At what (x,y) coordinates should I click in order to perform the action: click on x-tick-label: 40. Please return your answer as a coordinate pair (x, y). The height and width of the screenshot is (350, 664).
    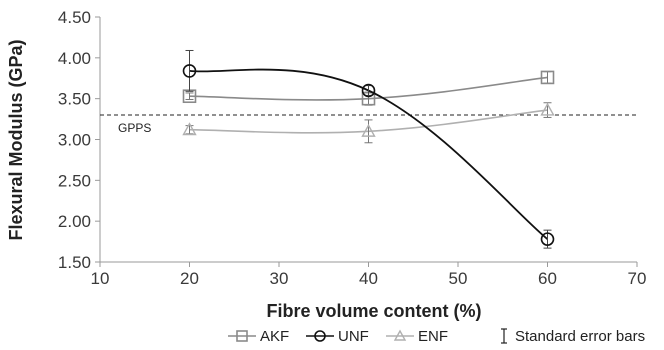
    Looking at the image, I should click on (368, 278).